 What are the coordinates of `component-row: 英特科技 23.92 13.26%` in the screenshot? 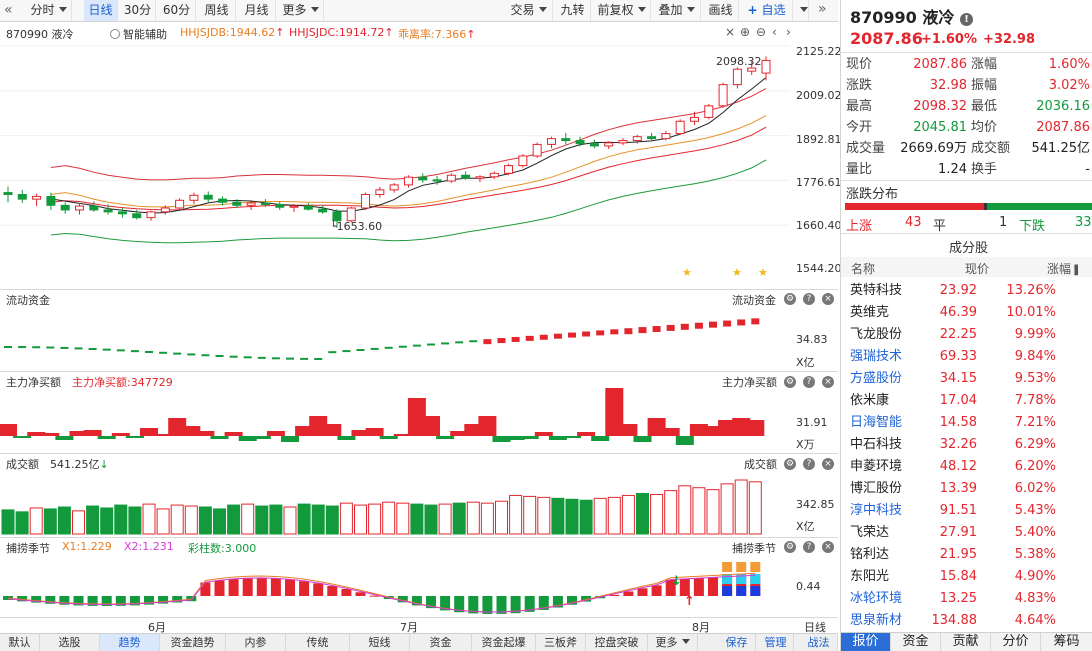 It's located at (966, 291).